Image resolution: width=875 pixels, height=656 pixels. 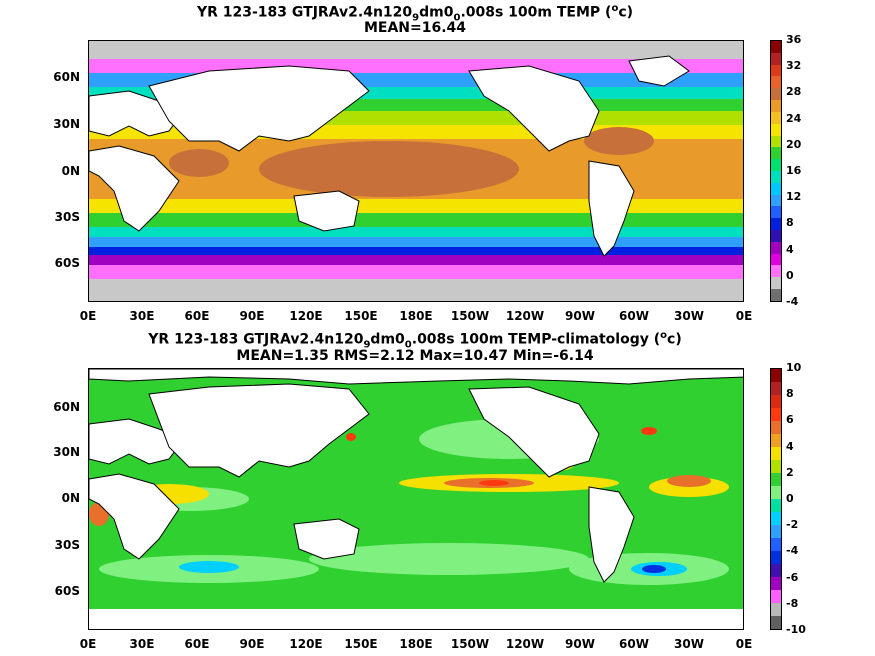 What do you see at coordinates (70, 498) in the screenshot?
I see `bottom-lat-label-0n: 0N` at bounding box center [70, 498].